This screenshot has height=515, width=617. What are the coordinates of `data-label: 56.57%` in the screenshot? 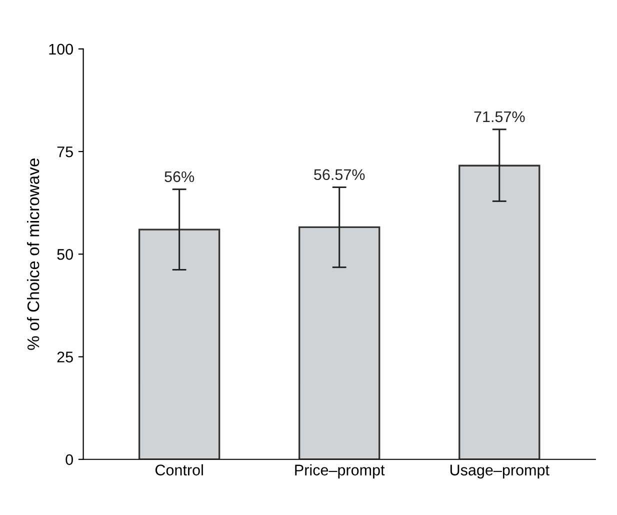 It's located at (339, 174).